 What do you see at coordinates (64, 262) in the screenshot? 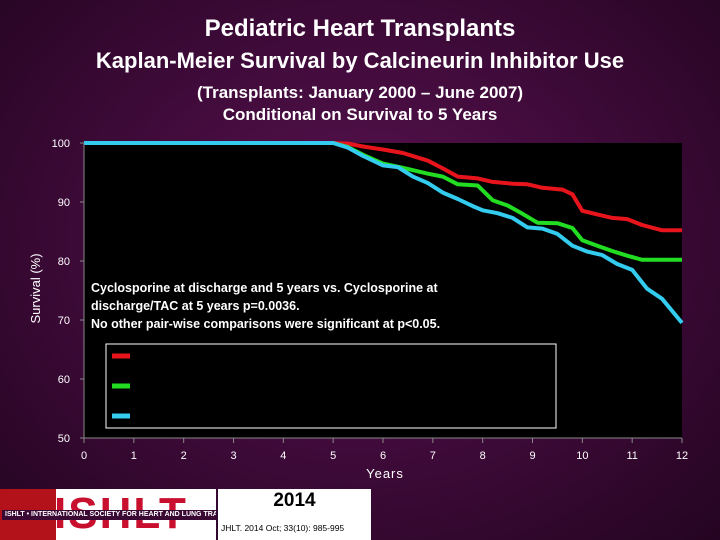
I see `y-tick-label: 80` at bounding box center [64, 262].